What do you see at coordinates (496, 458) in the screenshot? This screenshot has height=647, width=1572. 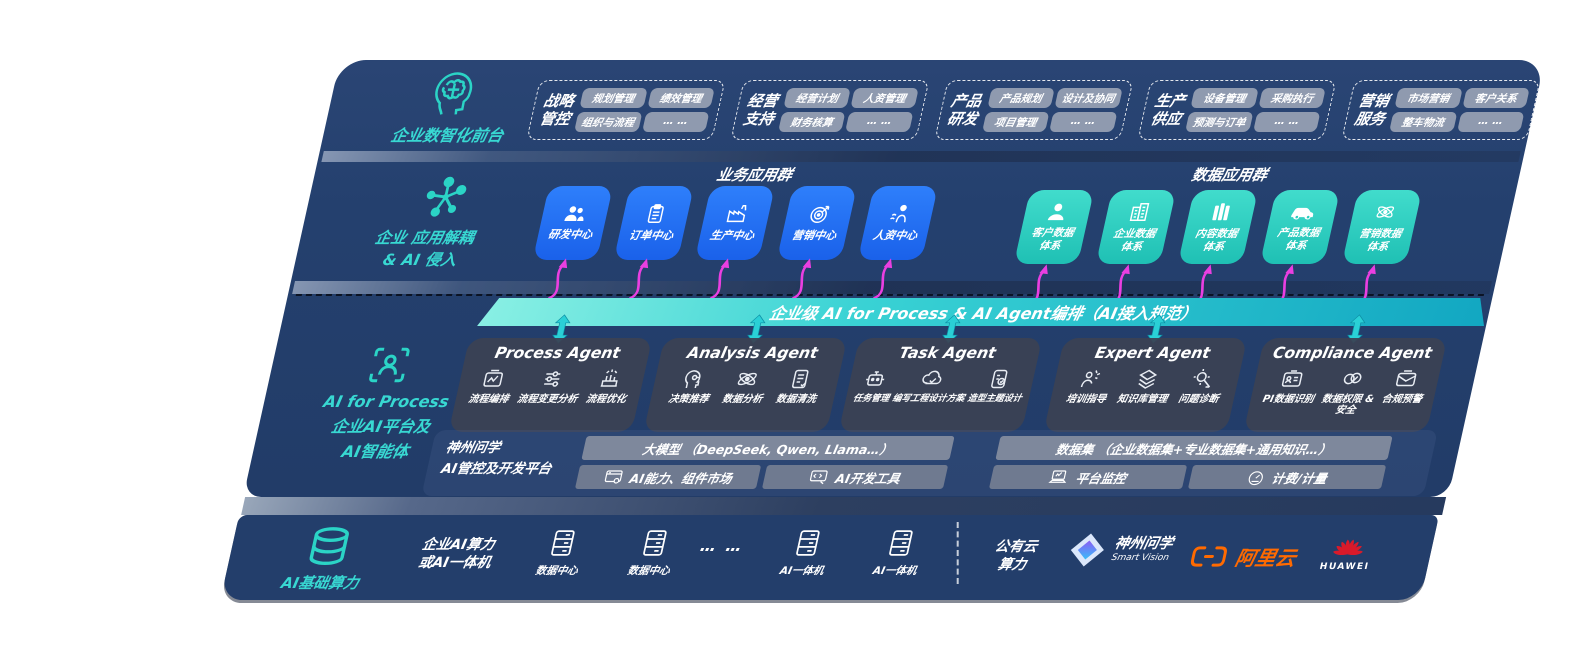 I see `platform-name: 神州问学 AI管控及开发平台` at bounding box center [496, 458].